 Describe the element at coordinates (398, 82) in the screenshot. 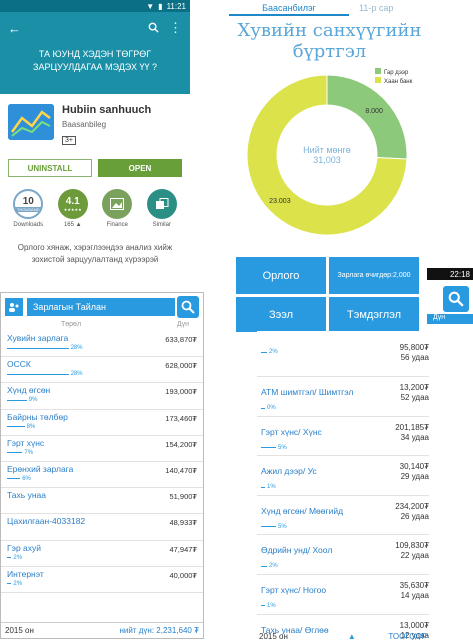

I see `legend-label: Хаан банк` at that location.